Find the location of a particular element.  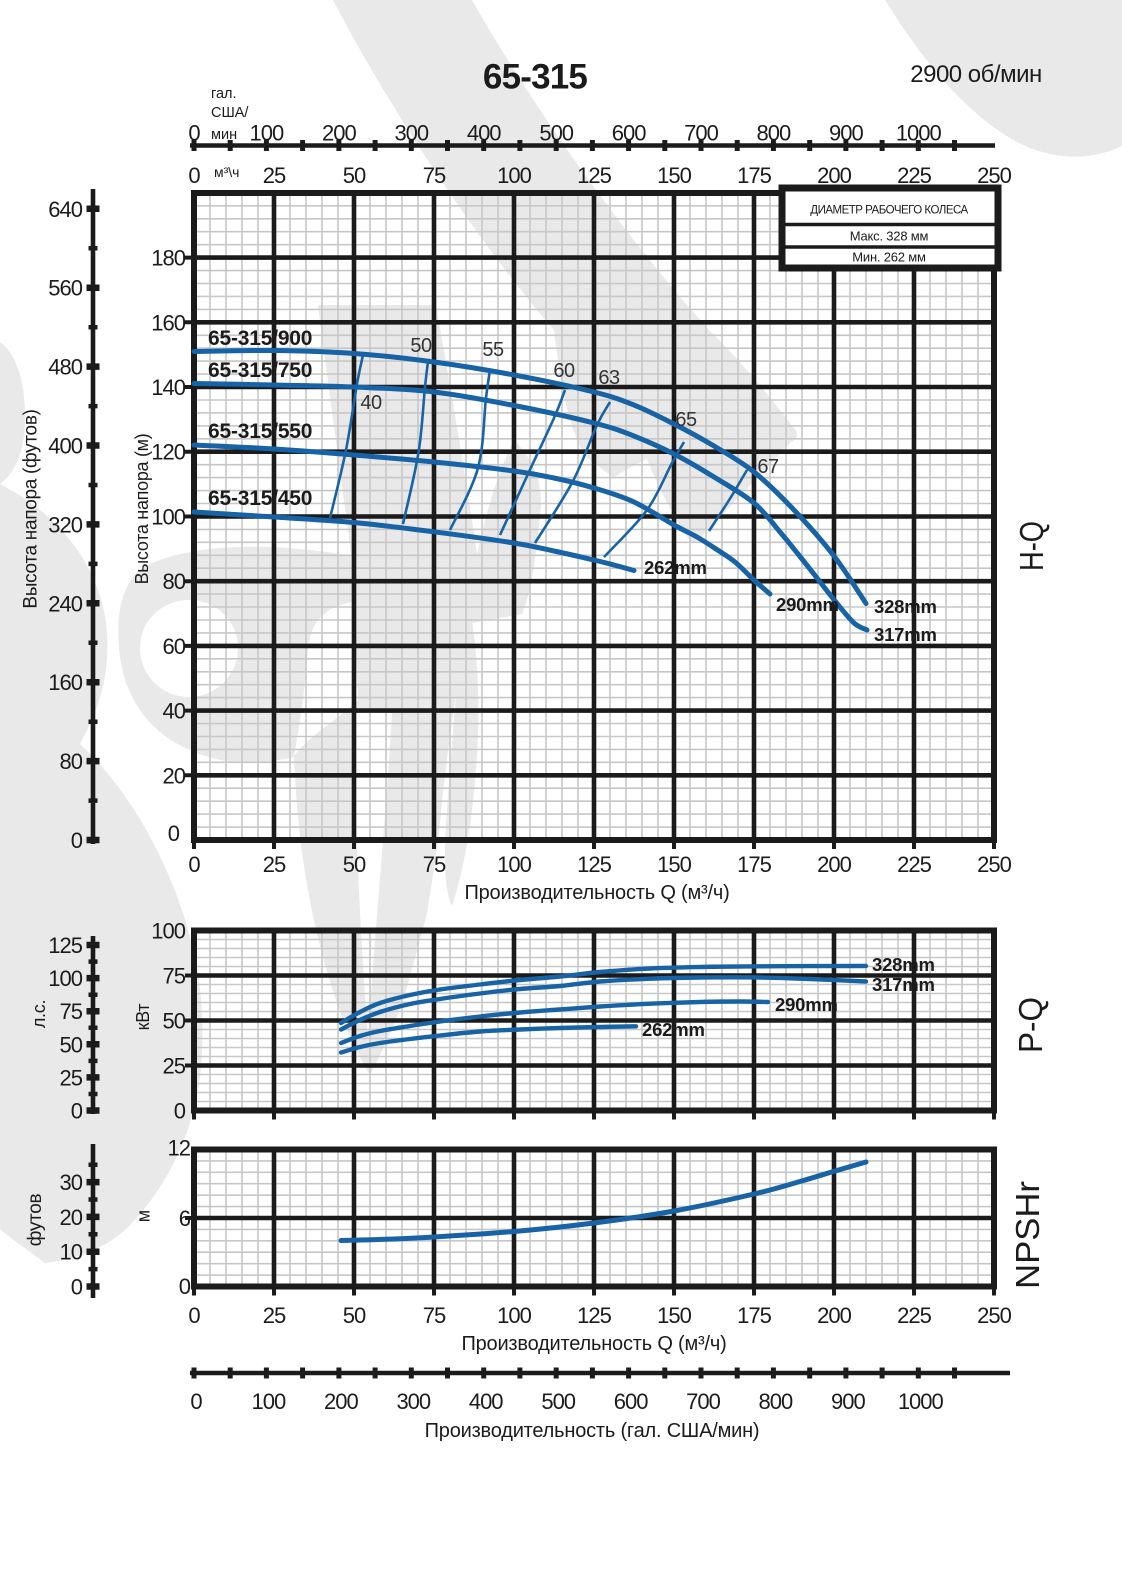

svg-text: 290mm is located at coordinates (807, 604).